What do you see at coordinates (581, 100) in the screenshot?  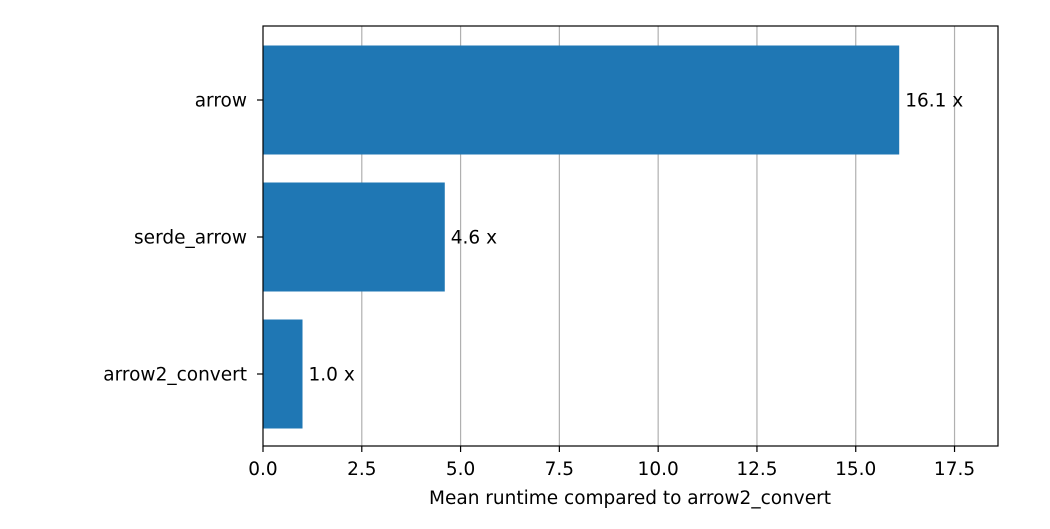 I see `bar-arrow` at bounding box center [581, 100].